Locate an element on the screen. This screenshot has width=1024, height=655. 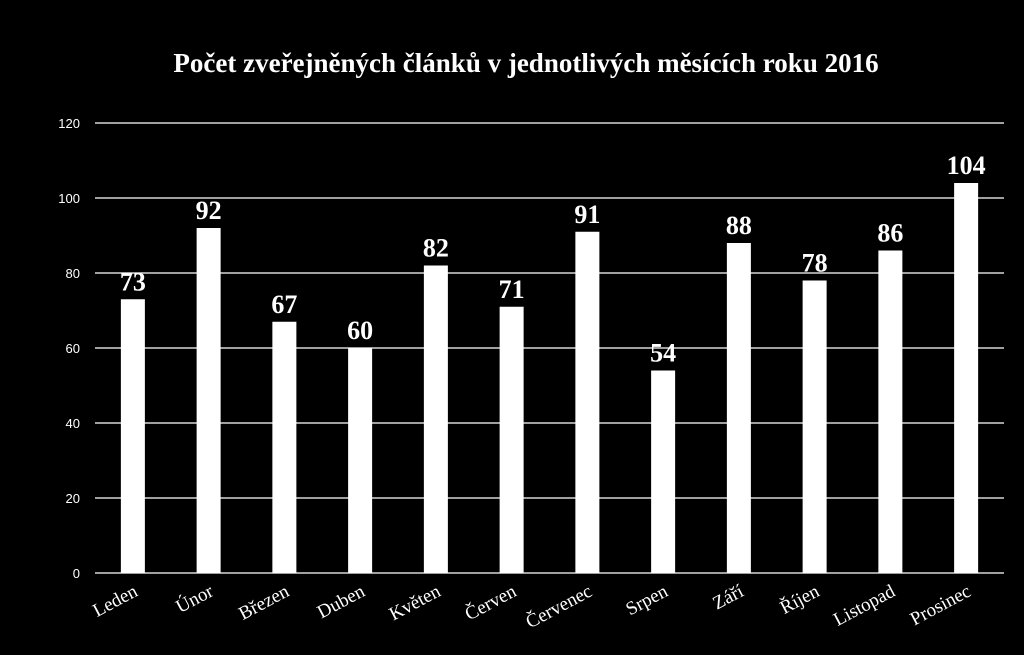
y-tick-label: 100 is located at coordinates (69, 198).